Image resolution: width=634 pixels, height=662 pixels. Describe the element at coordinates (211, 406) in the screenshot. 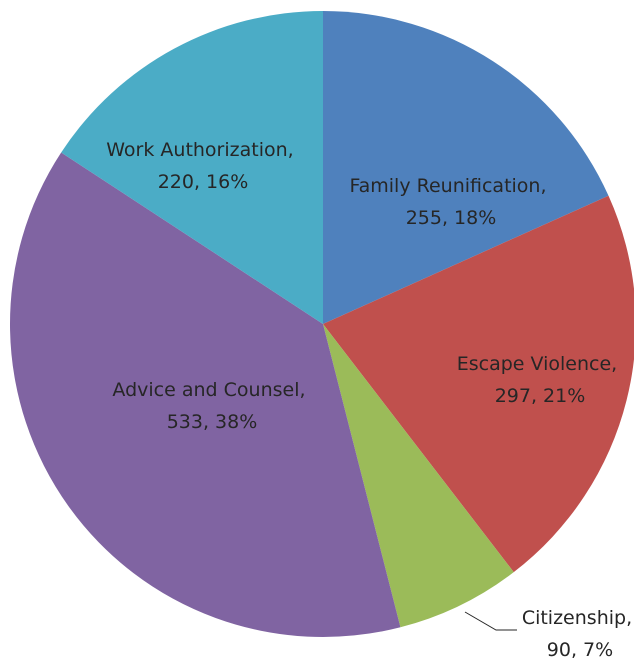

I see `label-advice-and-counsel: Advice and Counsel, 533, 38%` at that location.